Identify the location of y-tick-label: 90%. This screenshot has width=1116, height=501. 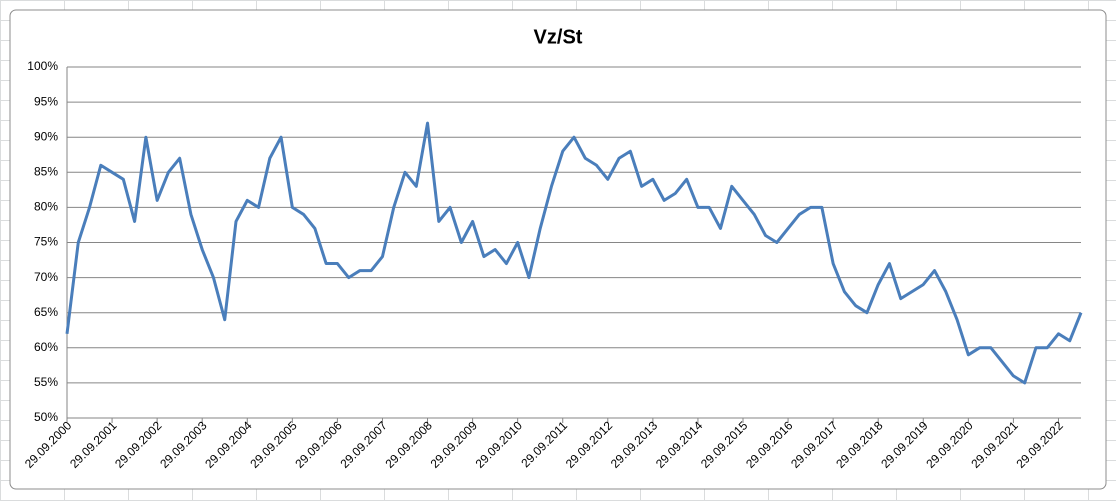
(46, 136).